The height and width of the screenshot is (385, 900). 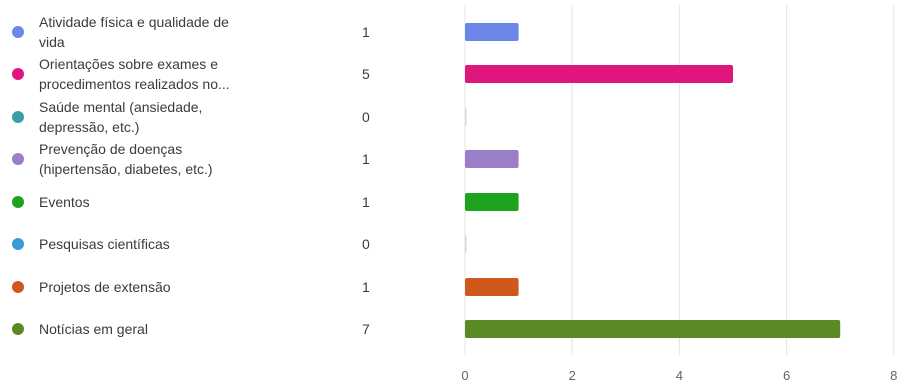 What do you see at coordinates (104, 244) in the screenshot?
I see `legend-label-line: Pesquisas científicas` at bounding box center [104, 244].